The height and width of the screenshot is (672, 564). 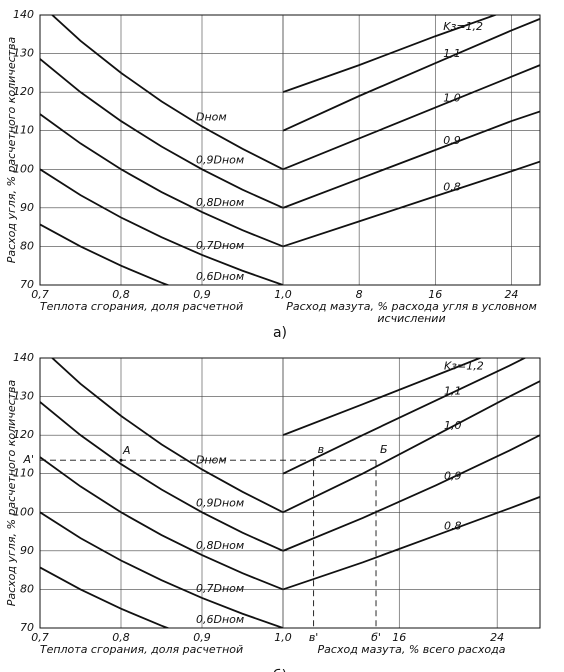 What do you see at coordinates (280, 670) in the screenshot?
I see `caption: б)` at bounding box center [280, 670].